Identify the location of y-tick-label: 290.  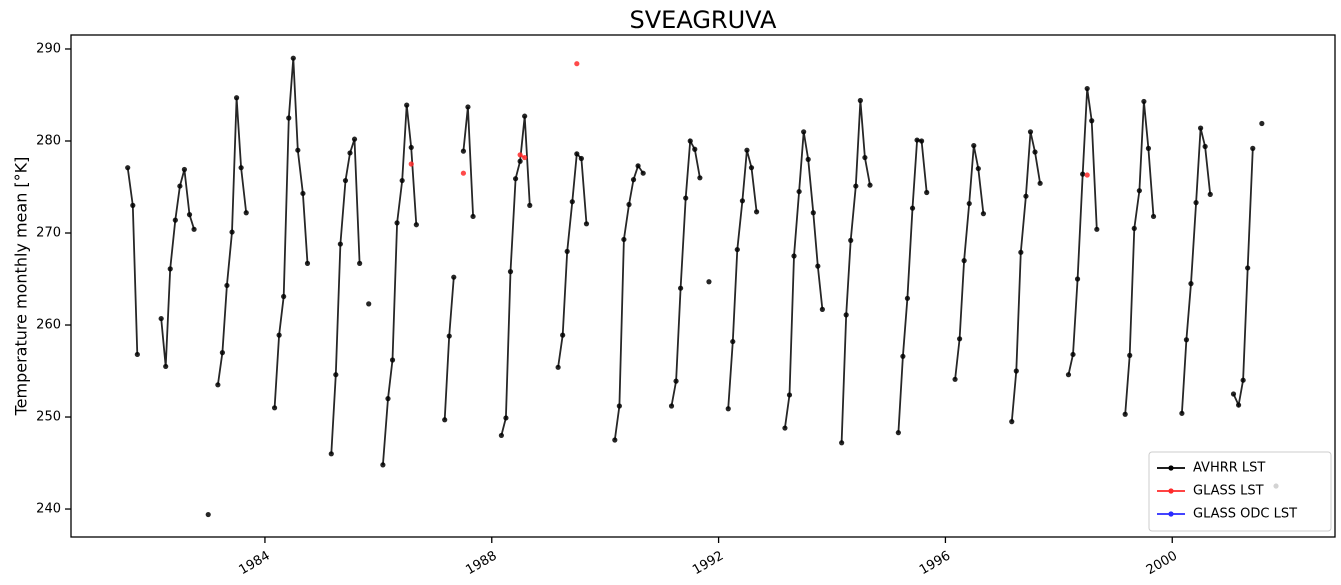
(48, 48).